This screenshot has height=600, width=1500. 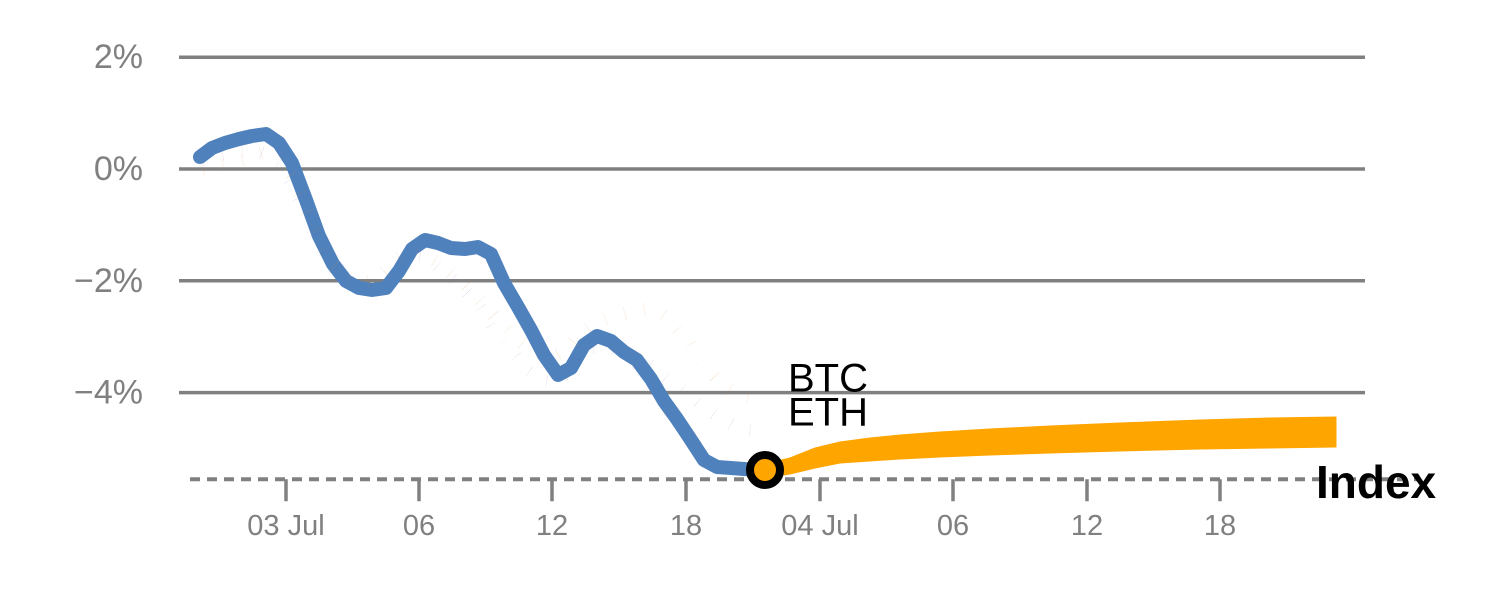 I want to click on x-tick-label-2: 12, so click(x=552, y=526).